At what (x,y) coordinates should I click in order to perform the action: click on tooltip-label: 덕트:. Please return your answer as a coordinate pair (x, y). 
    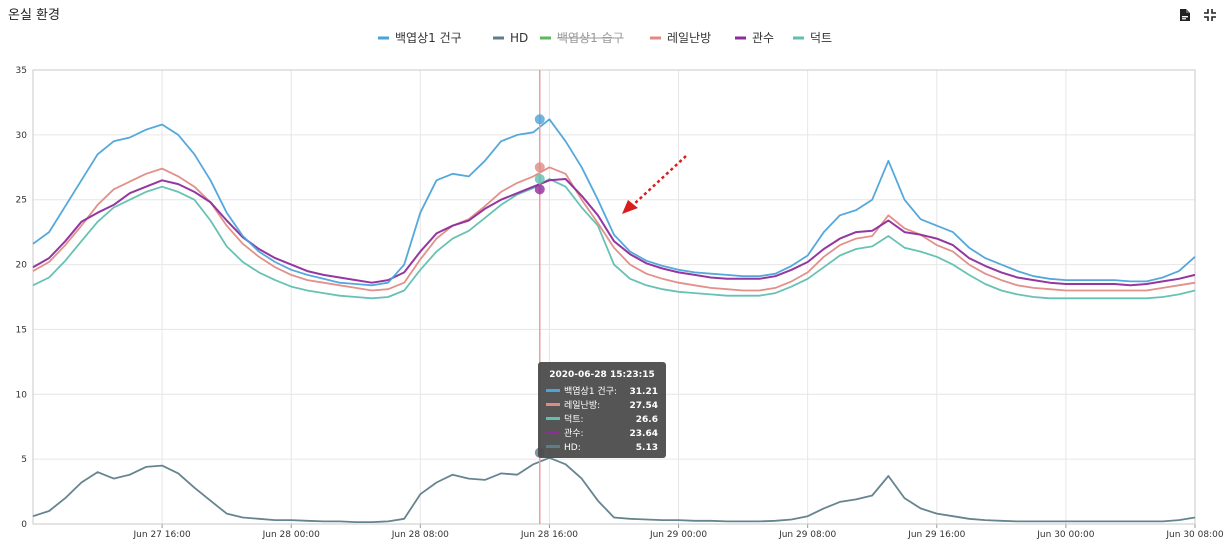
    Looking at the image, I should click on (574, 419).